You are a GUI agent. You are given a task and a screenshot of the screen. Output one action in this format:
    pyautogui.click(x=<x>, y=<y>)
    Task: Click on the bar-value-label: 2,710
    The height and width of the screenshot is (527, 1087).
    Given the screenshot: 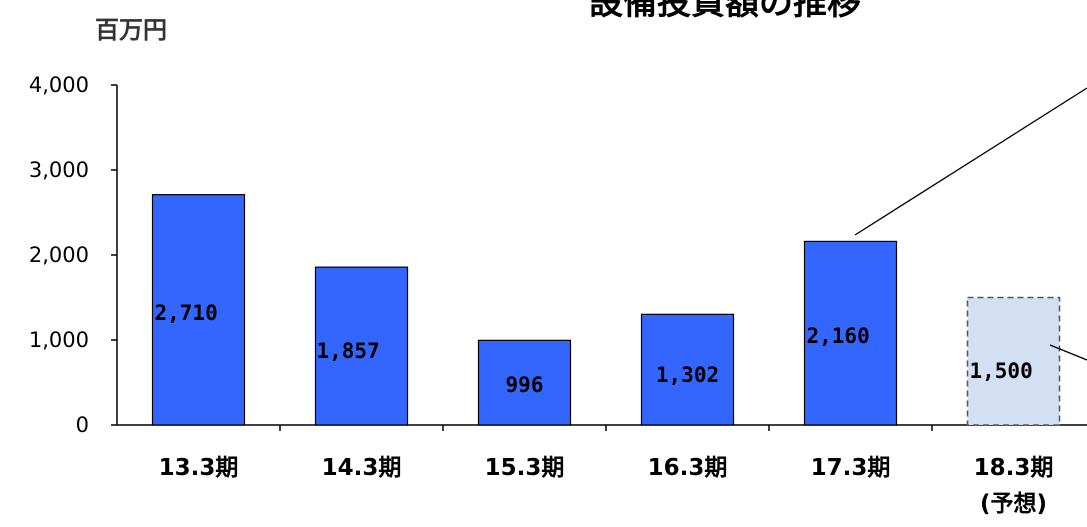 What is the action you would take?
    pyautogui.click(x=186, y=313)
    